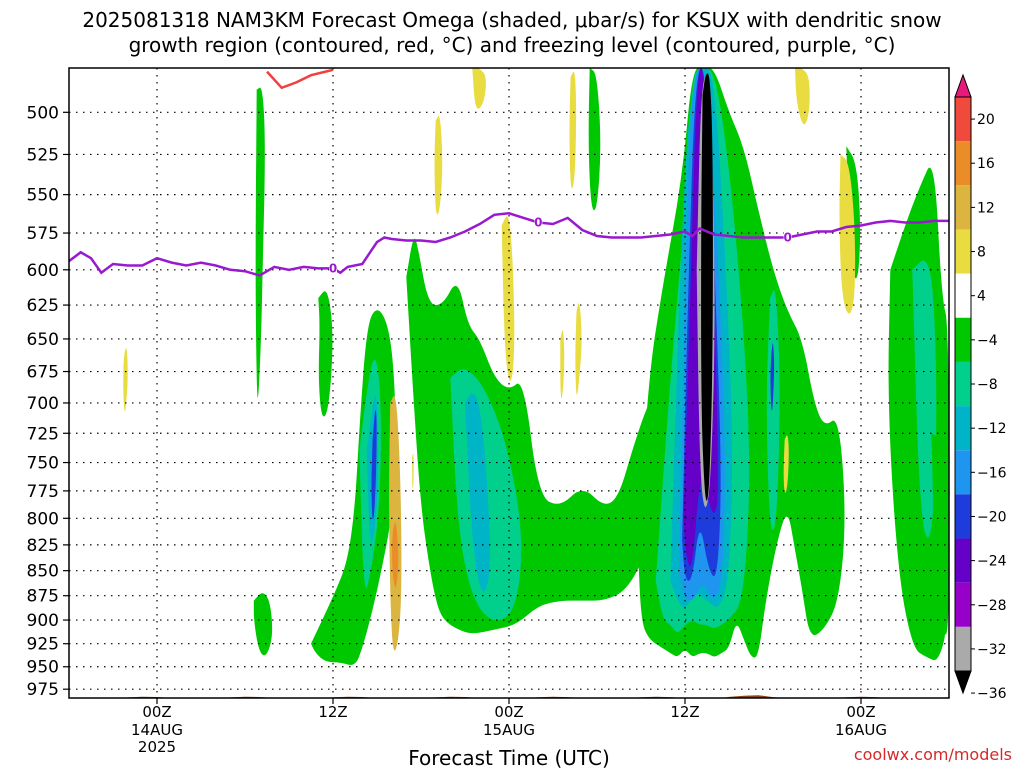 The image size is (1024, 768). Describe the element at coordinates (861, 730) in the screenshot. I see `x-tick-date: 16AUG` at that location.